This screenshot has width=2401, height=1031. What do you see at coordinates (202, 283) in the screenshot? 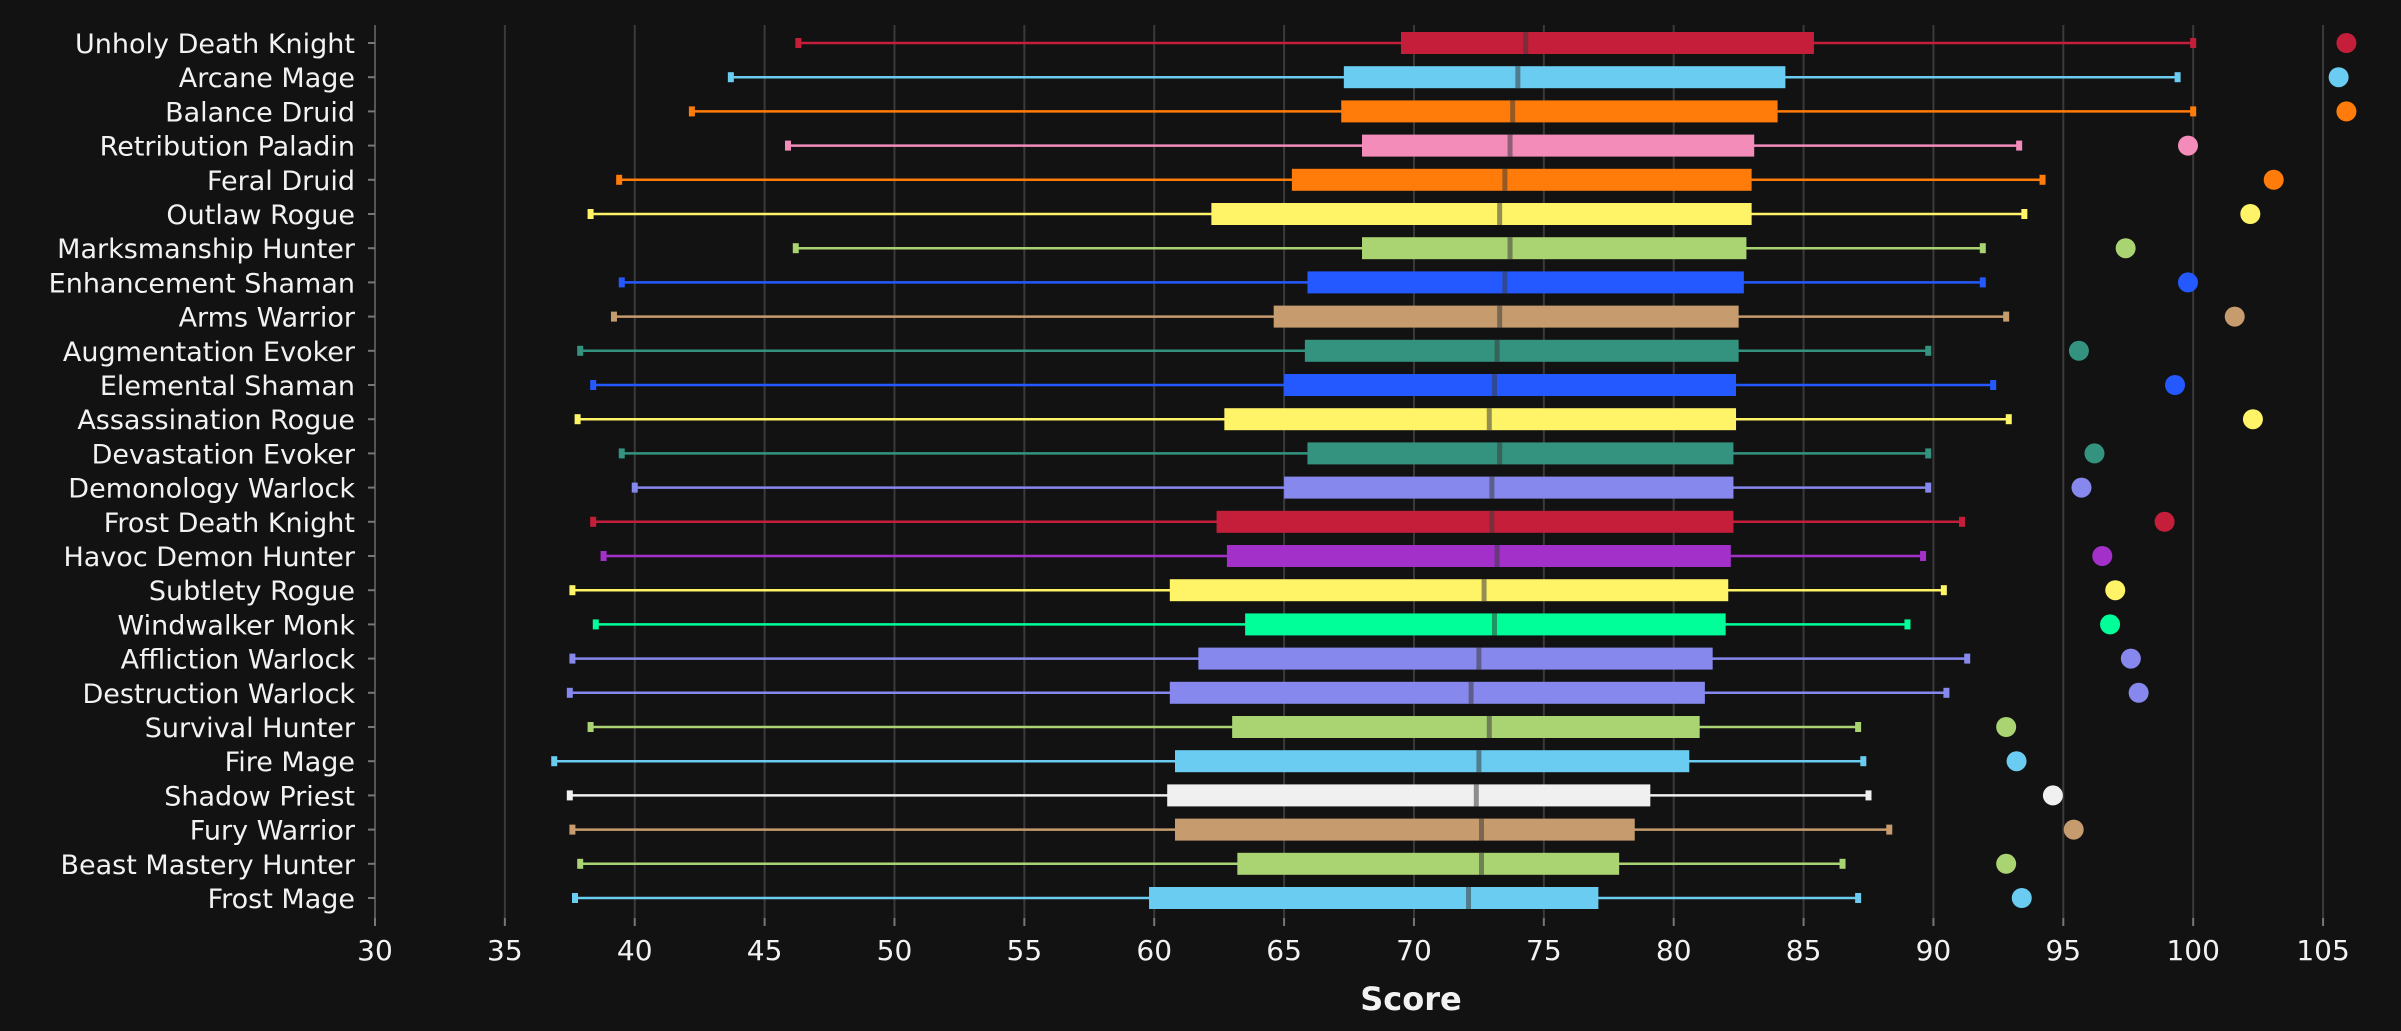
I see `category-label: Enhancement Shaman` at bounding box center [202, 283].